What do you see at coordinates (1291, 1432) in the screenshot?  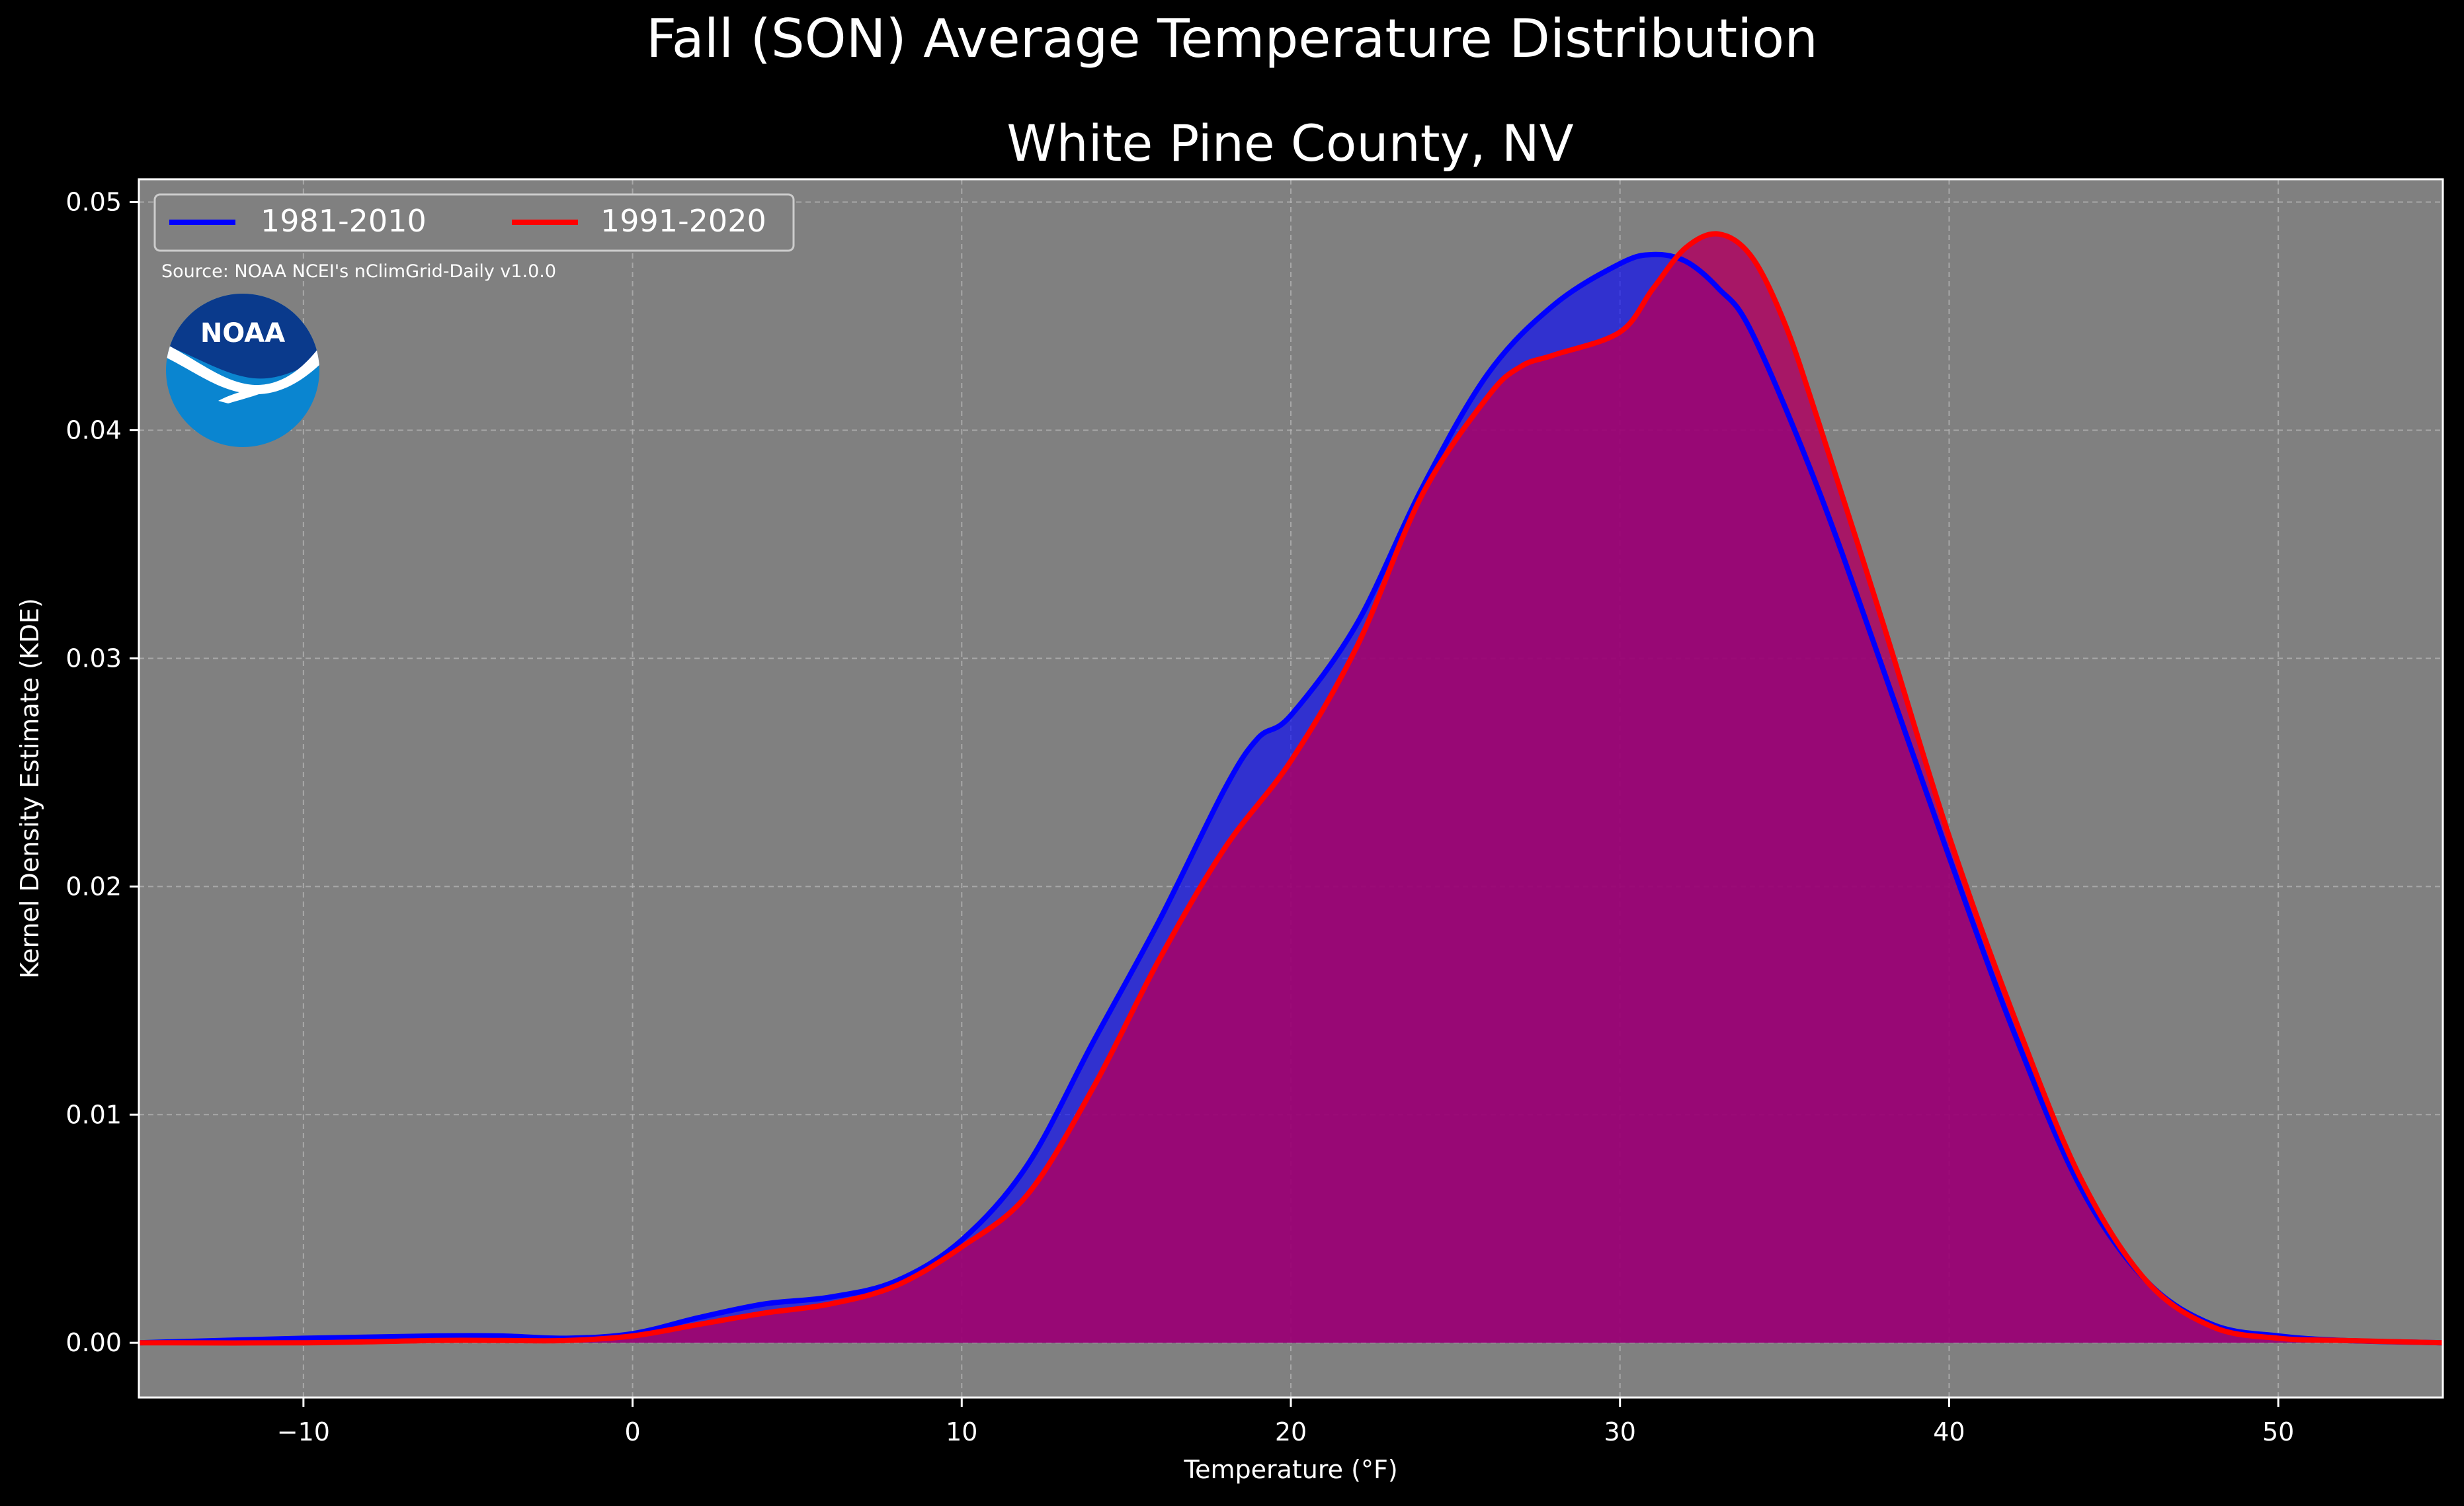 I see `x-tick-label: 20` at bounding box center [1291, 1432].